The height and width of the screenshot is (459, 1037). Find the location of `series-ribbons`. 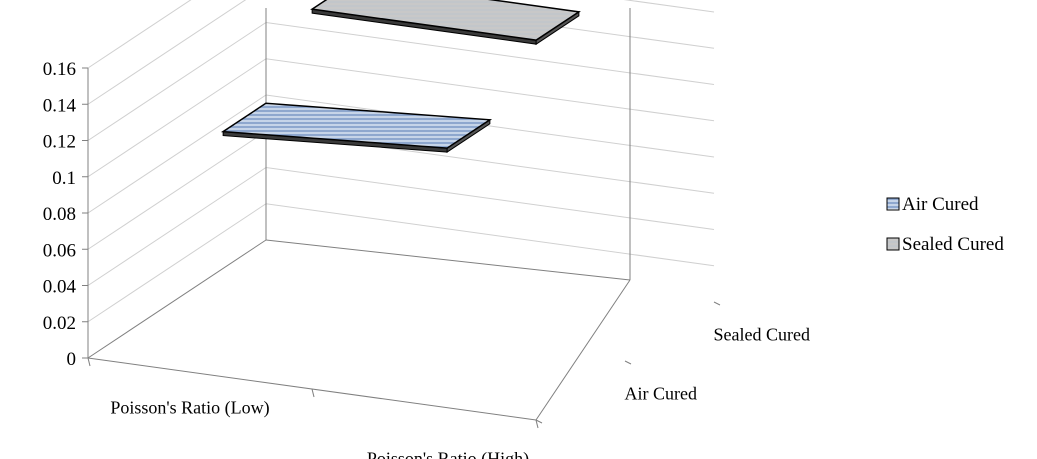

series-ribbons is located at coordinates (400, 77).